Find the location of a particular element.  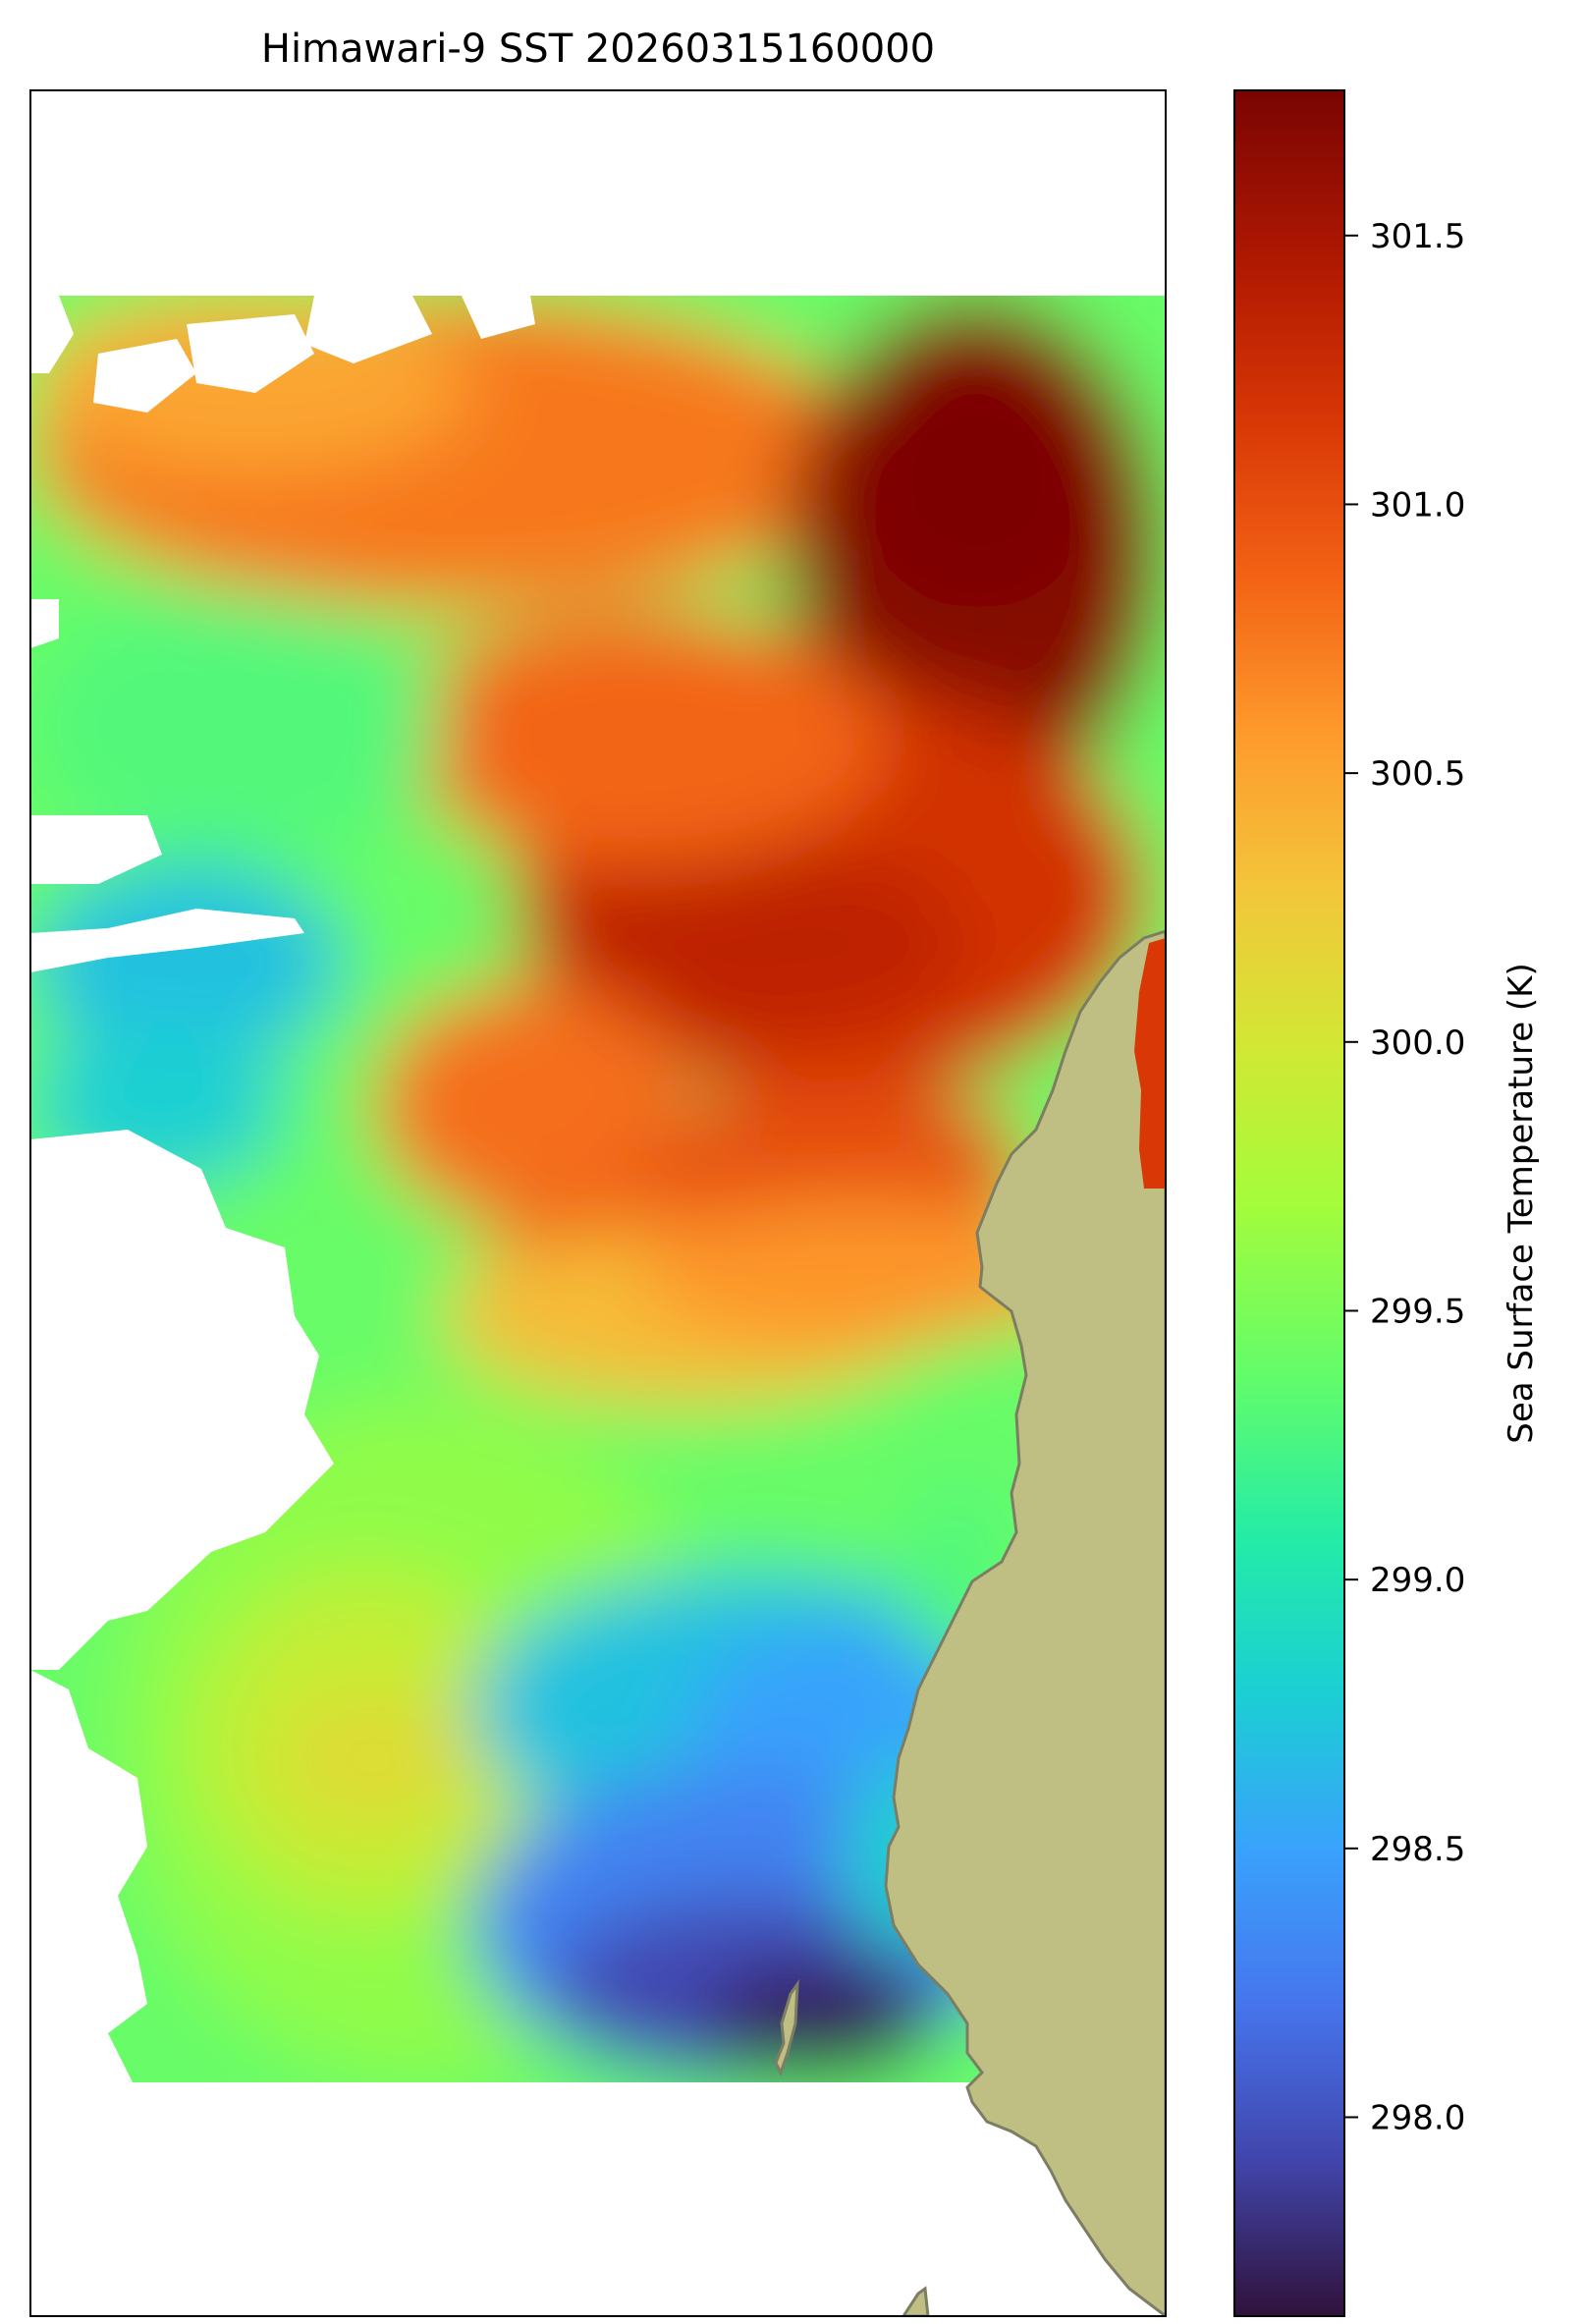

colorbar-label: Sea Surface Temperature (K) is located at coordinates (1521, 1203).